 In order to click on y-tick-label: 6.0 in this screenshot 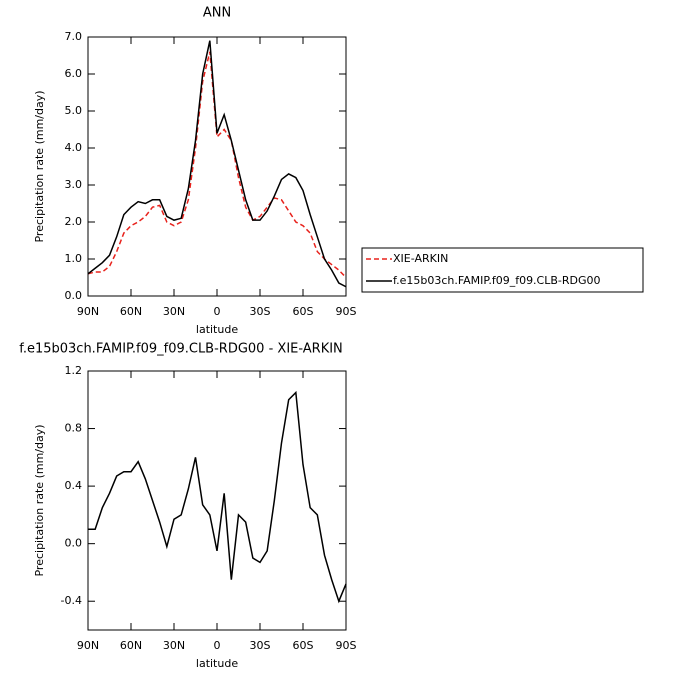, I will do `click(74, 73)`.